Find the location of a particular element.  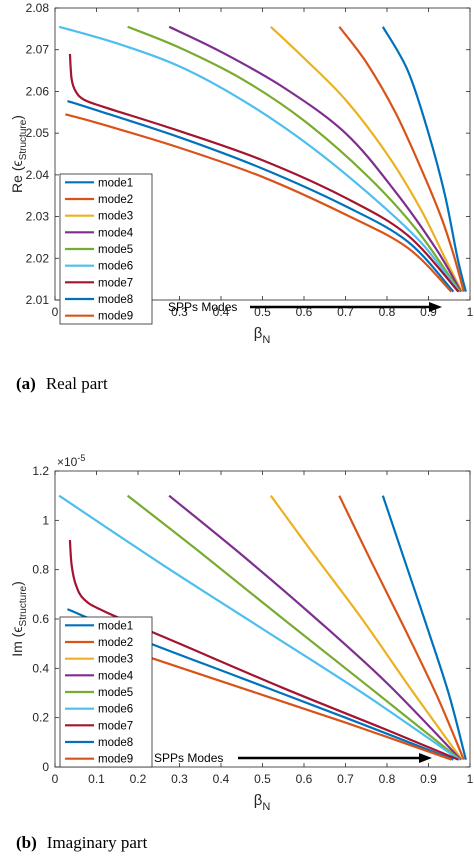

caption-a-tag: (a) is located at coordinates (26, 383).